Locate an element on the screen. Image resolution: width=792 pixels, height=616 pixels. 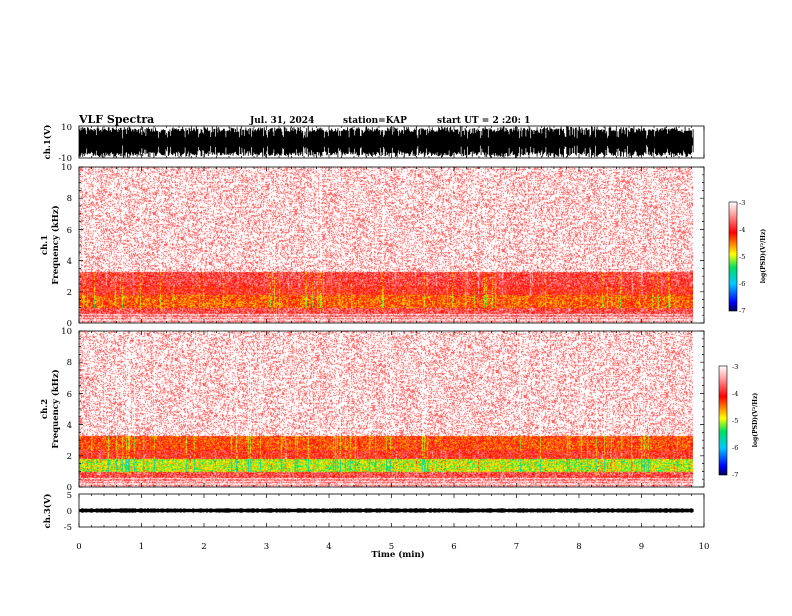
ch1-spec-ytick-8: 8 is located at coordinates (69, 199).